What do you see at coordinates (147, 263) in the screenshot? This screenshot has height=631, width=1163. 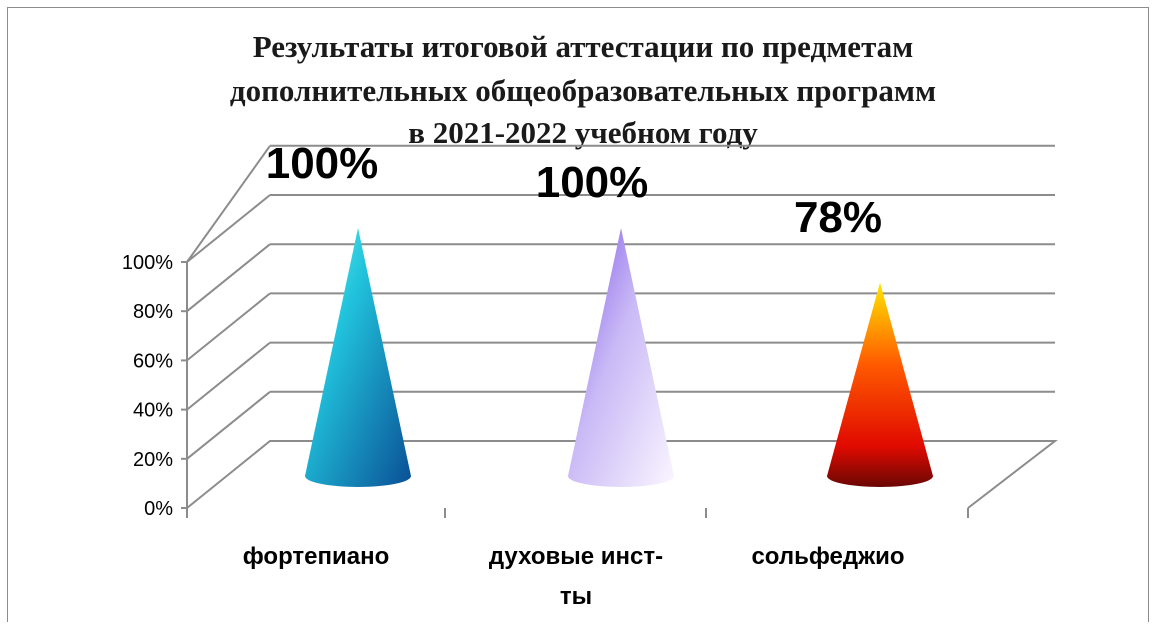 I see `y-tick-label: 100%` at bounding box center [147, 263].